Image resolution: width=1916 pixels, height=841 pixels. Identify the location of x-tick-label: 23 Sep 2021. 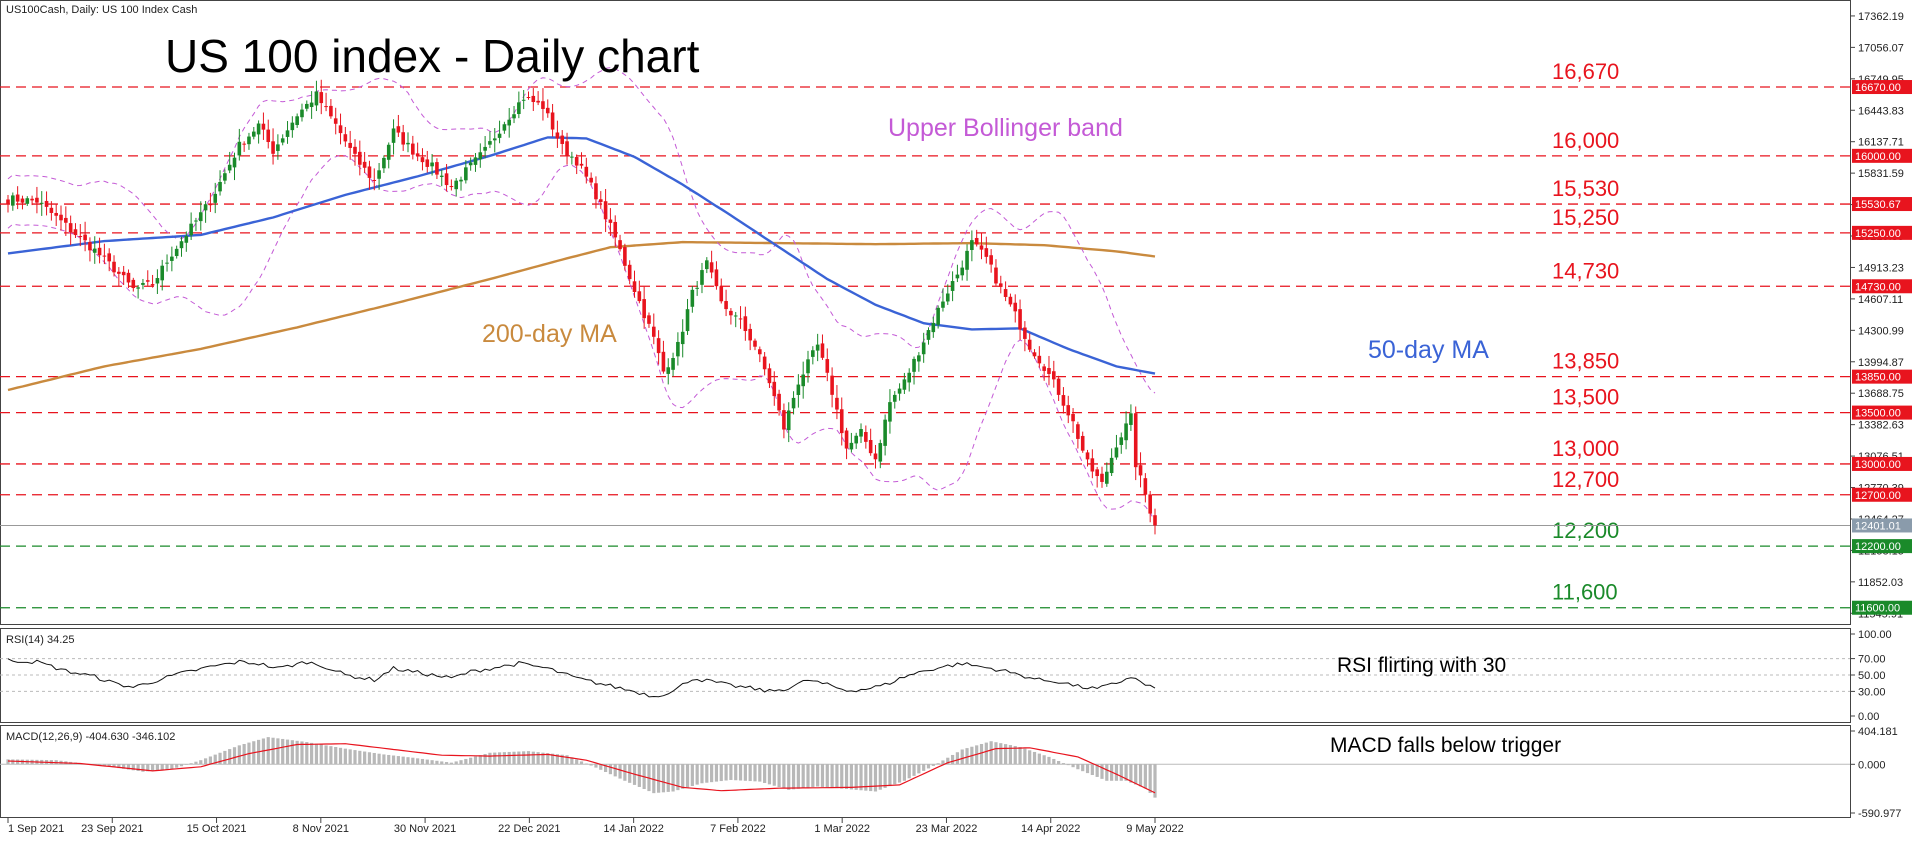
(112, 829).